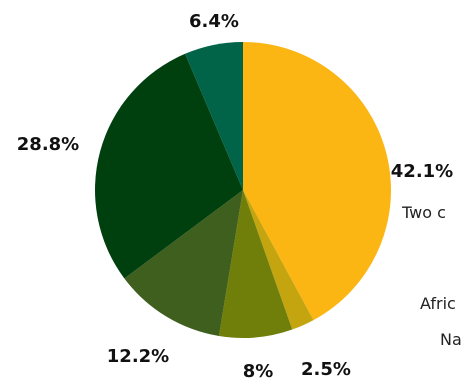 The image size is (472, 383). What do you see at coordinates (438, 303) in the screenshot?
I see `side-text-line-2: Afric` at bounding box center [438, 303].